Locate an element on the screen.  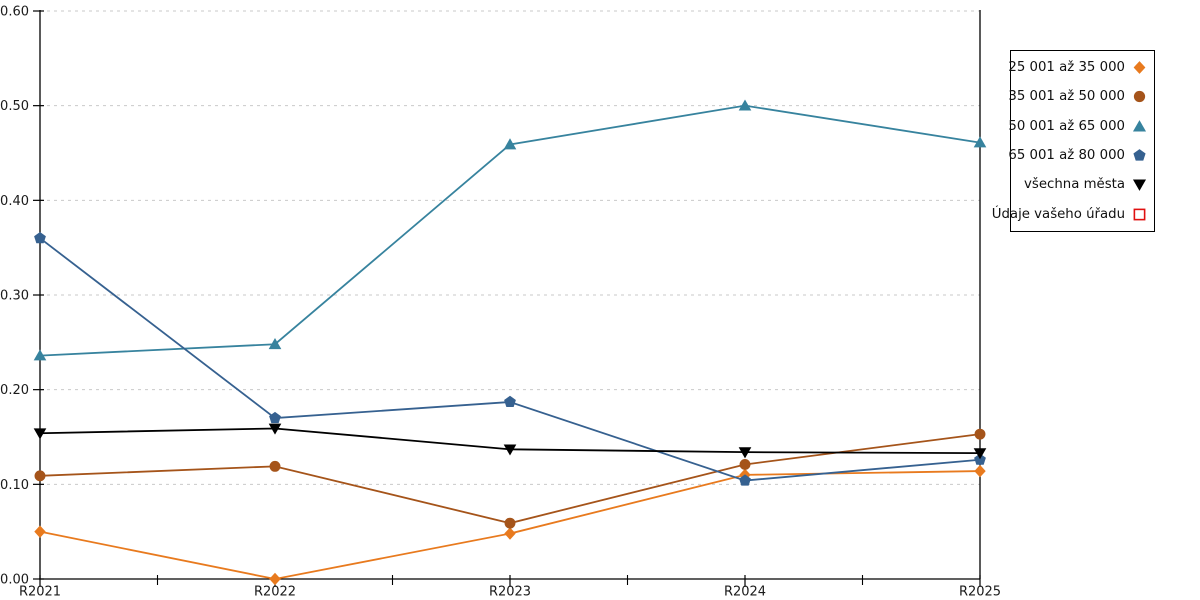
pentagon-icon is located at coordinates (1139, 155).